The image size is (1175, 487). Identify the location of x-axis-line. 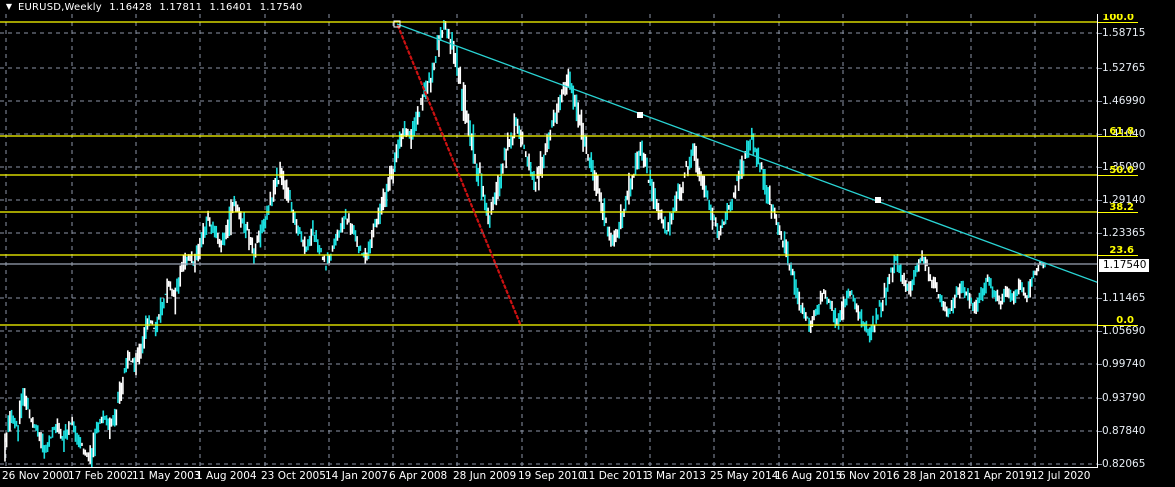
(548, 467).